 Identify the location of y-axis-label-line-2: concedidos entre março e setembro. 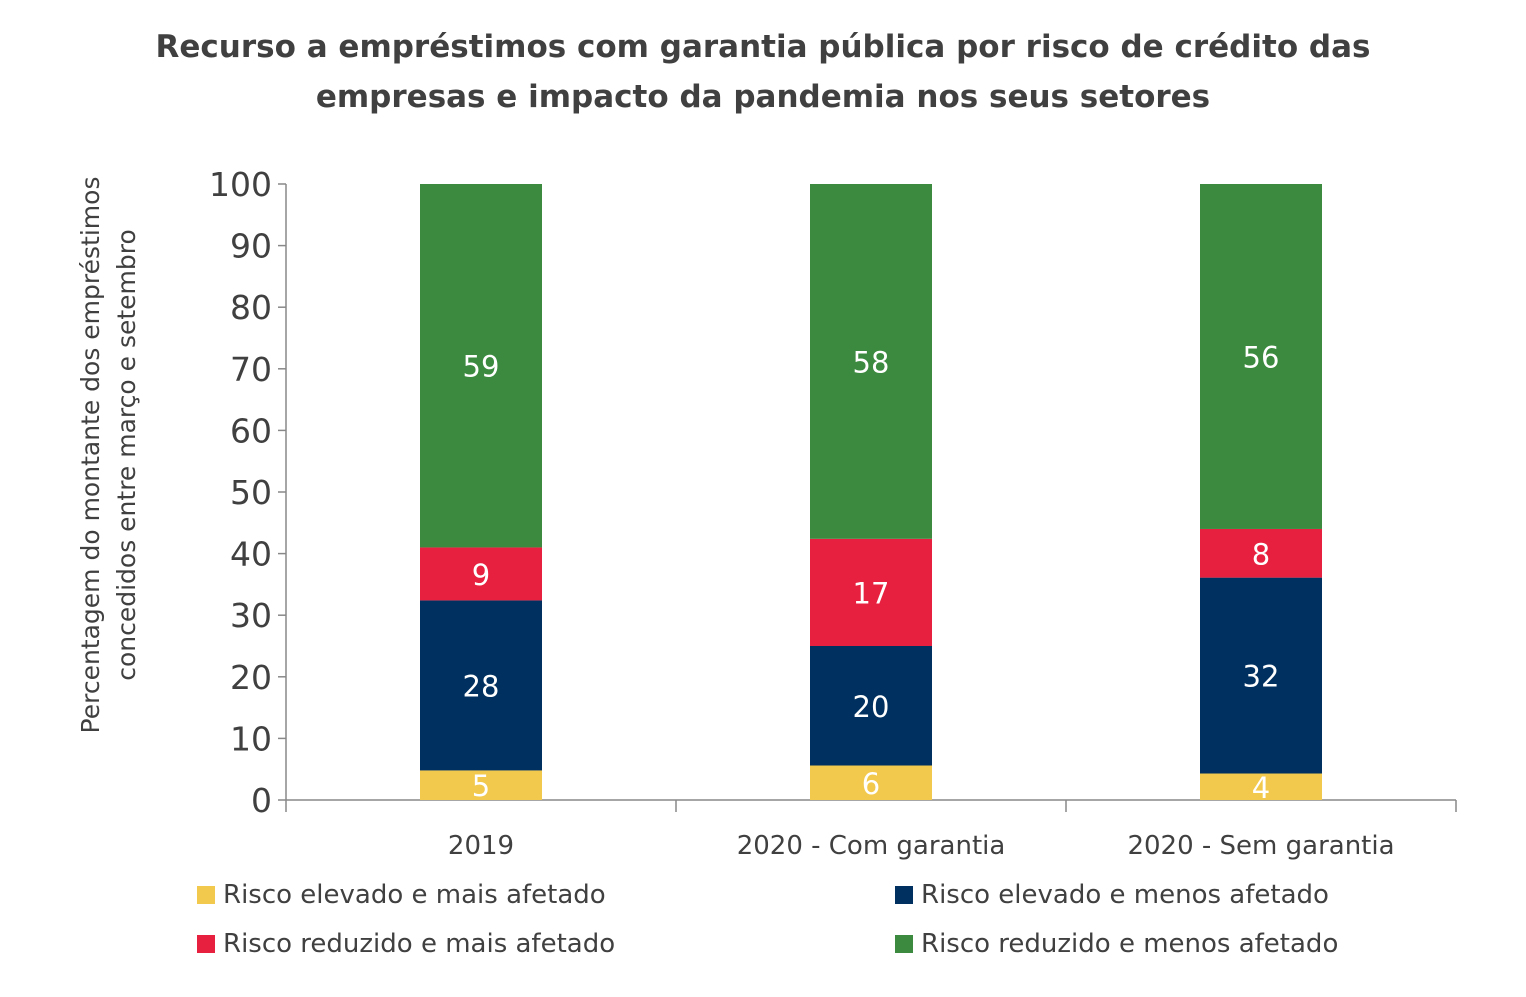
(126, 455).